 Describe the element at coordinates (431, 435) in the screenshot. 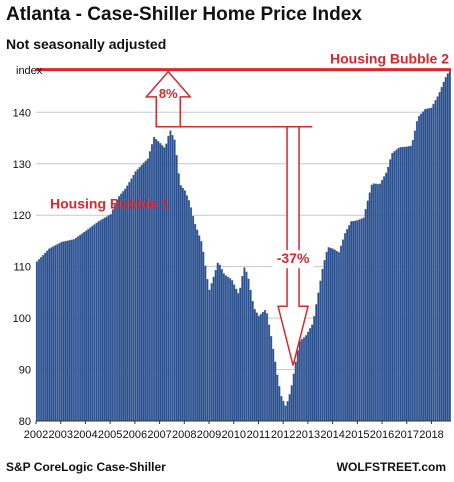

I see `x-tick-label: 2018` at that location.